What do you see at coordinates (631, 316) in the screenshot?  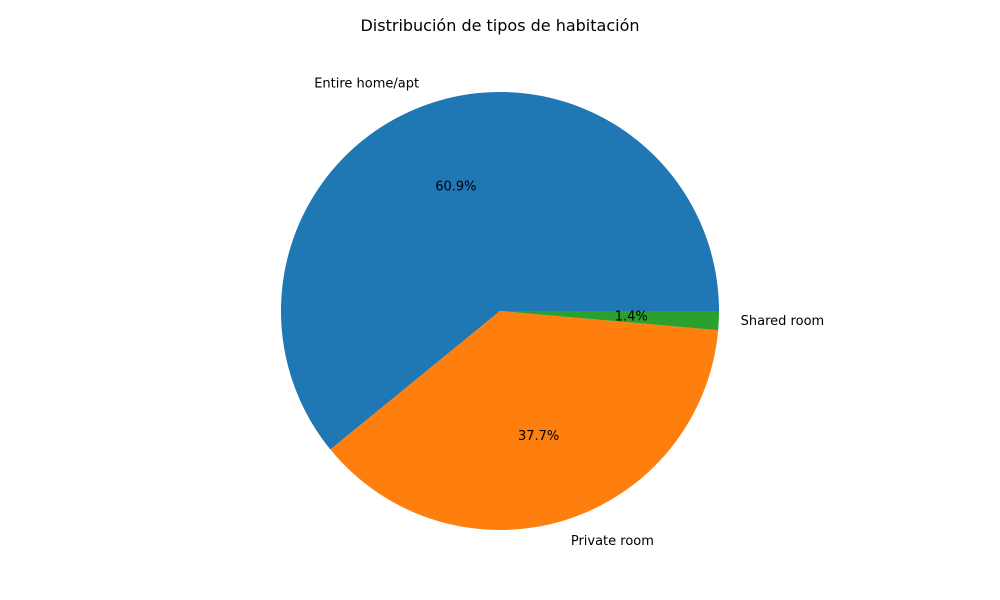 I see `slice-percent-shared-room: 1.4%` at bounding box center [631, 316].